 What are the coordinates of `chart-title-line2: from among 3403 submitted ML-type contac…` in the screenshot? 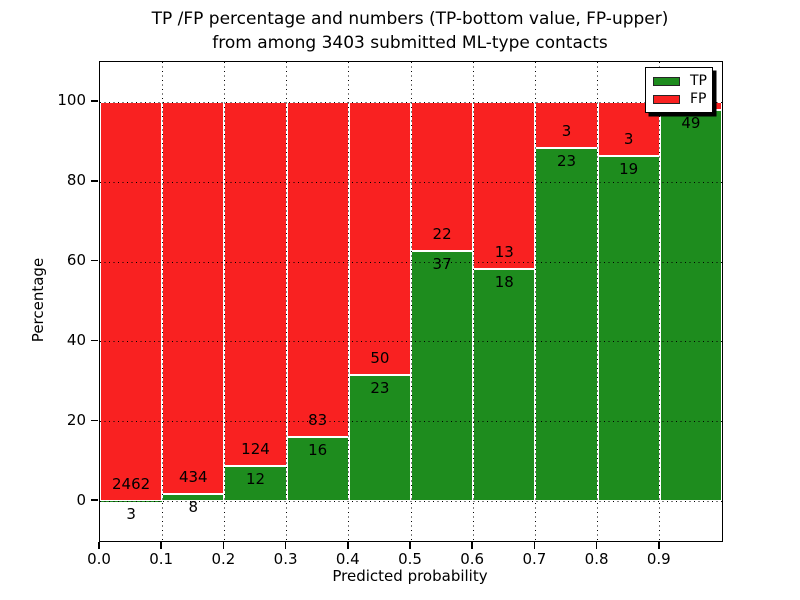 It's located at (410, 43).